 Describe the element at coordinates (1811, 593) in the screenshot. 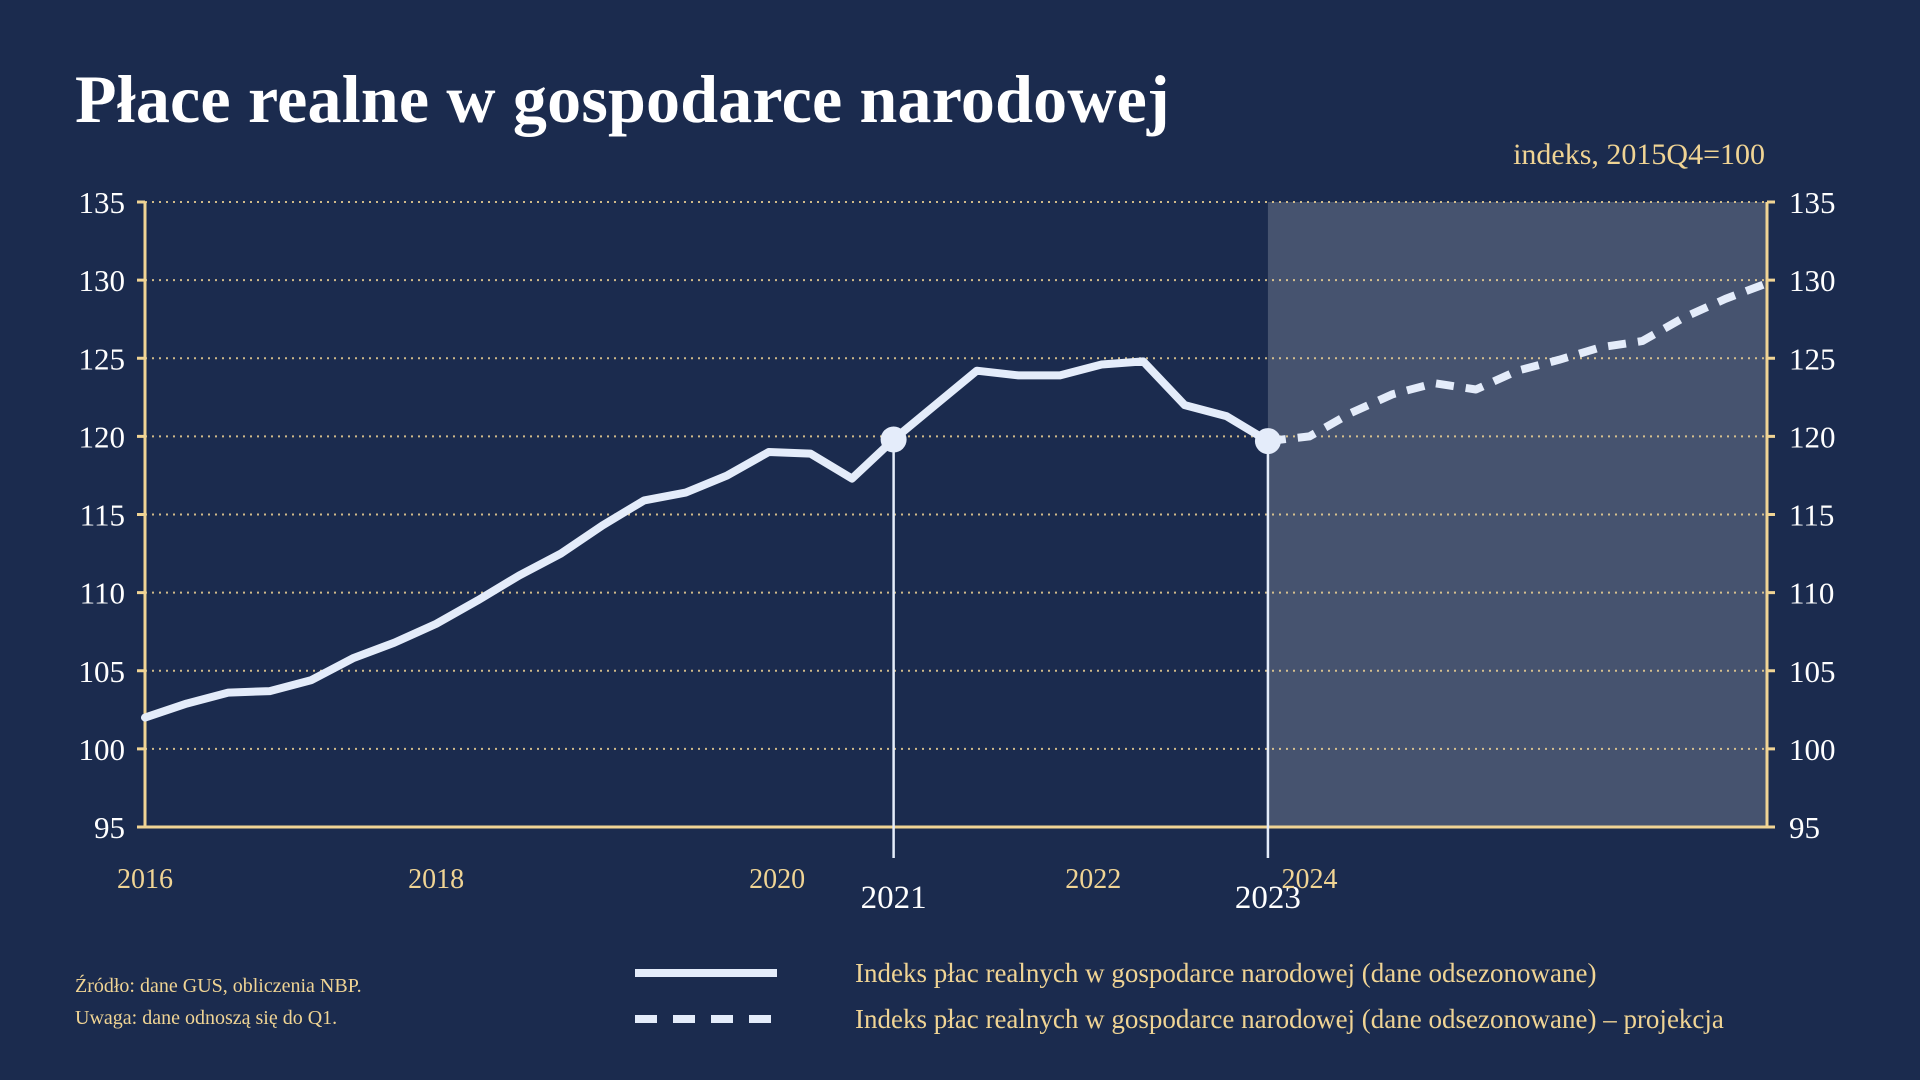

I see `y-tick-label-right: 110` at that location.